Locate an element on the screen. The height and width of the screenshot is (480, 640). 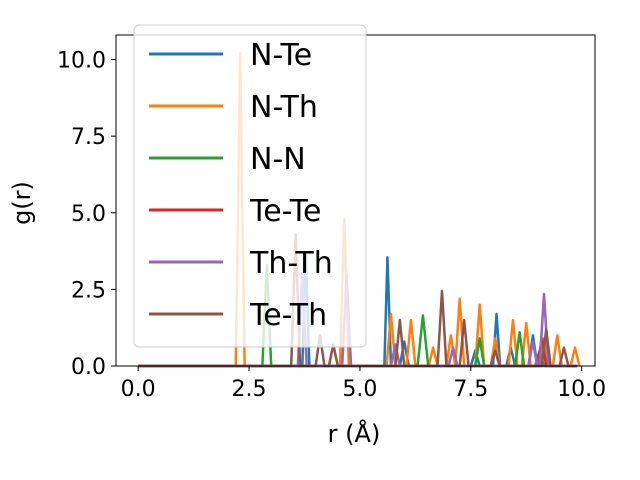
y-tick-label: 2.5 is located at coordinates (88, 290).